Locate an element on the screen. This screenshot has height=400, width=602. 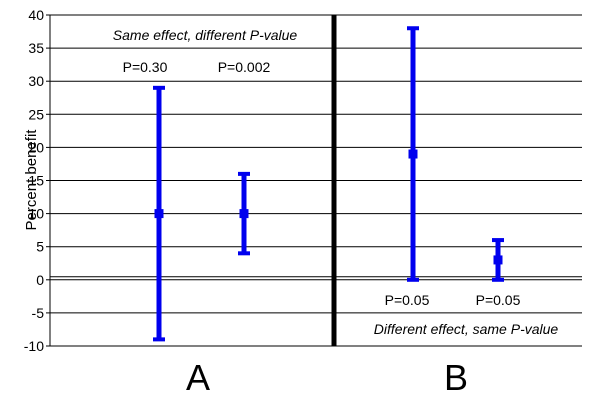
y-tick-label: 0 is located at coordinates (40, 280).